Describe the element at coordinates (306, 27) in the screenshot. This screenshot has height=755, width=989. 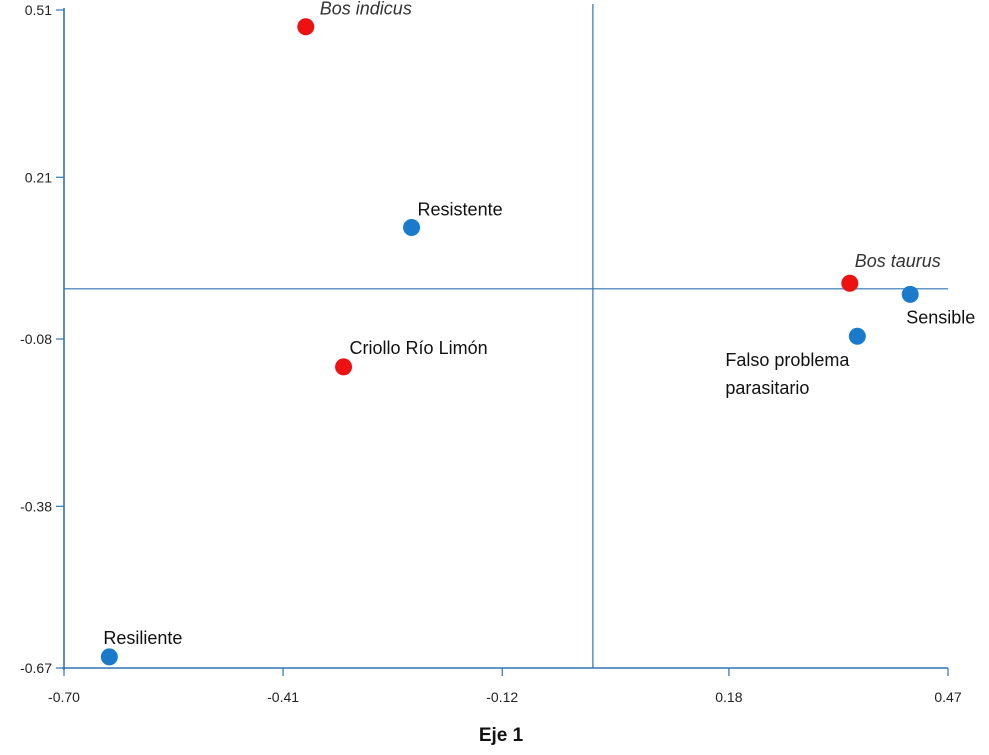
I see `point-bos-indicus` at that location.